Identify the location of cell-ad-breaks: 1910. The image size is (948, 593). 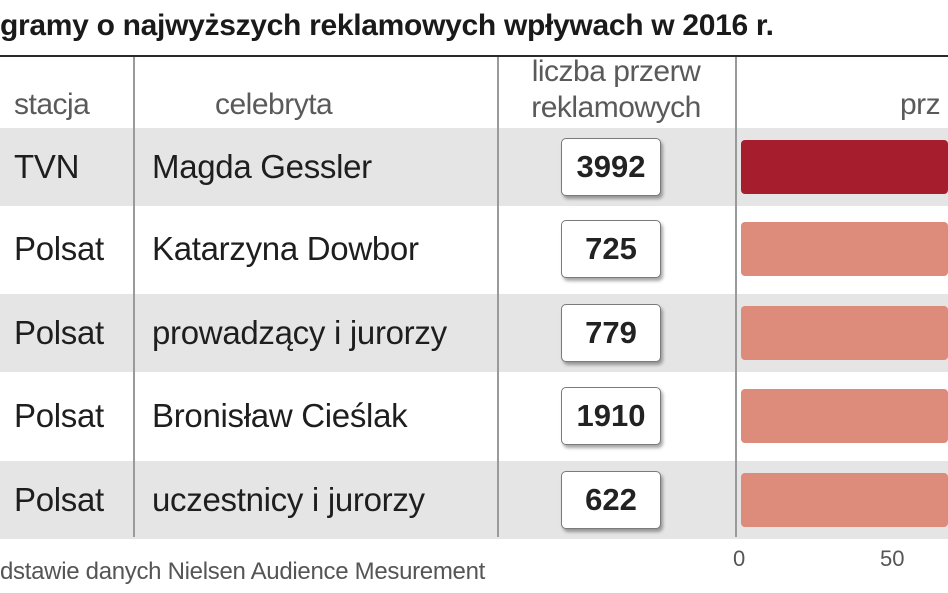
(611, 416).